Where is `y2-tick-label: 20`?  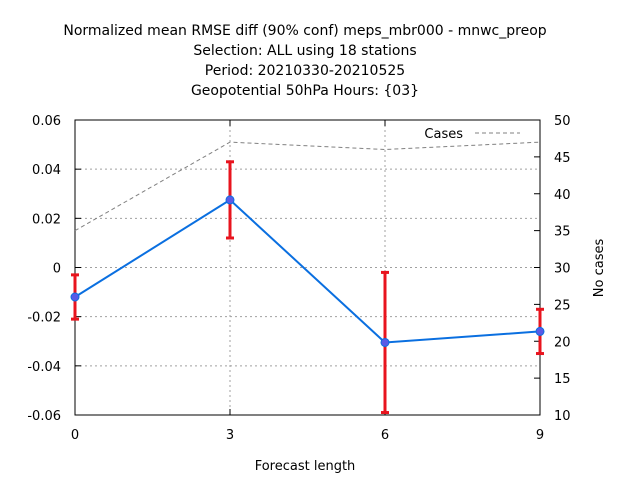 y2-tick-label: 20 is located at coordinates (562, 342).